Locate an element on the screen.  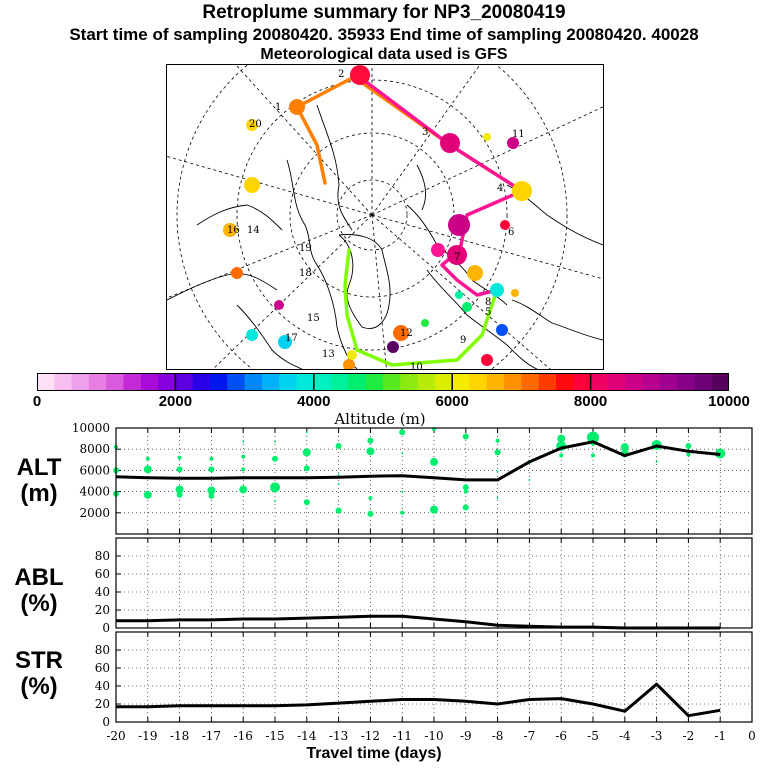
colorbar-tick-label: 10000 is located at coordinates (729, 401).